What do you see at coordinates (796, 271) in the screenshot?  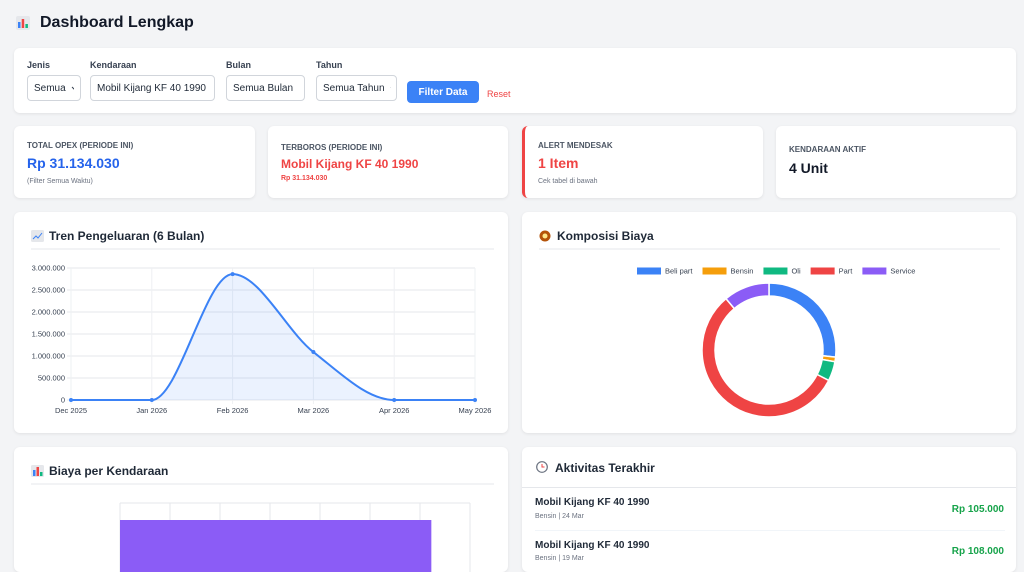 I see `legend-label: Oli` at bounding box center [796, 271].